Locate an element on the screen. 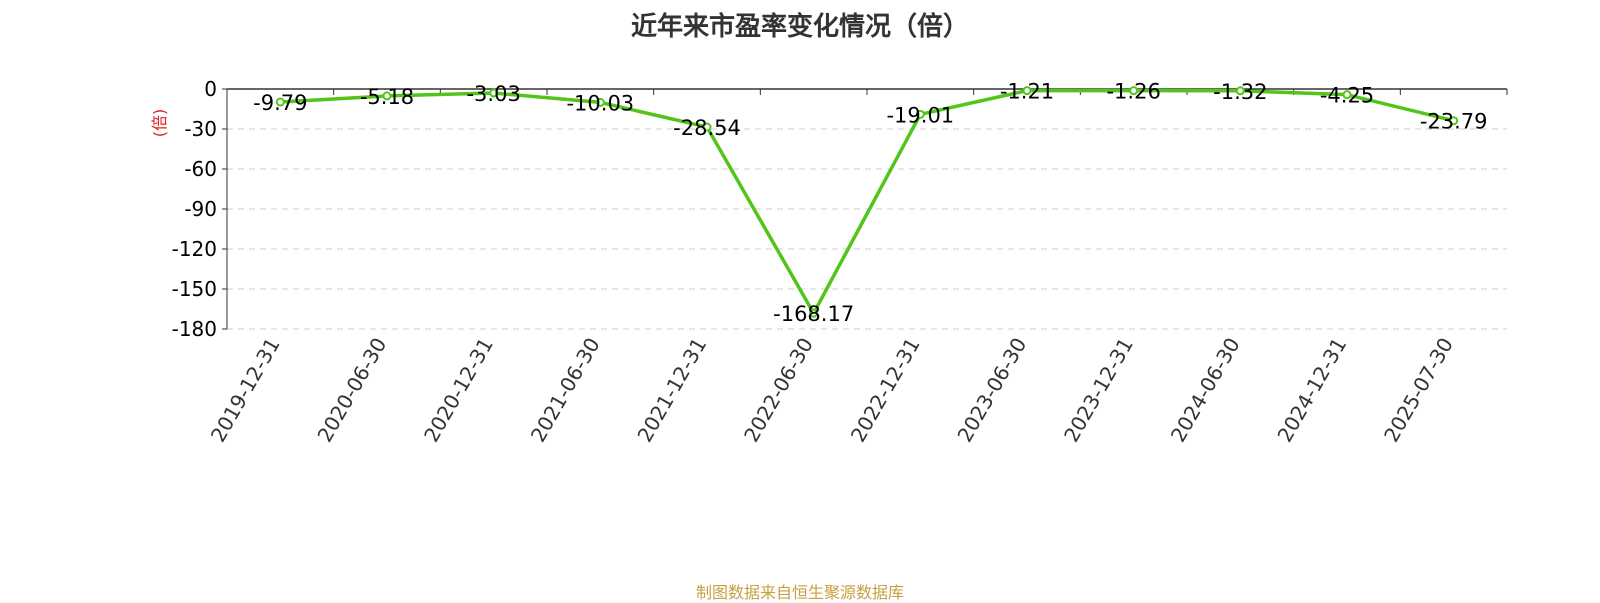  x-tick-label: 2024-12-31 is located at coordinates (1311, 390).